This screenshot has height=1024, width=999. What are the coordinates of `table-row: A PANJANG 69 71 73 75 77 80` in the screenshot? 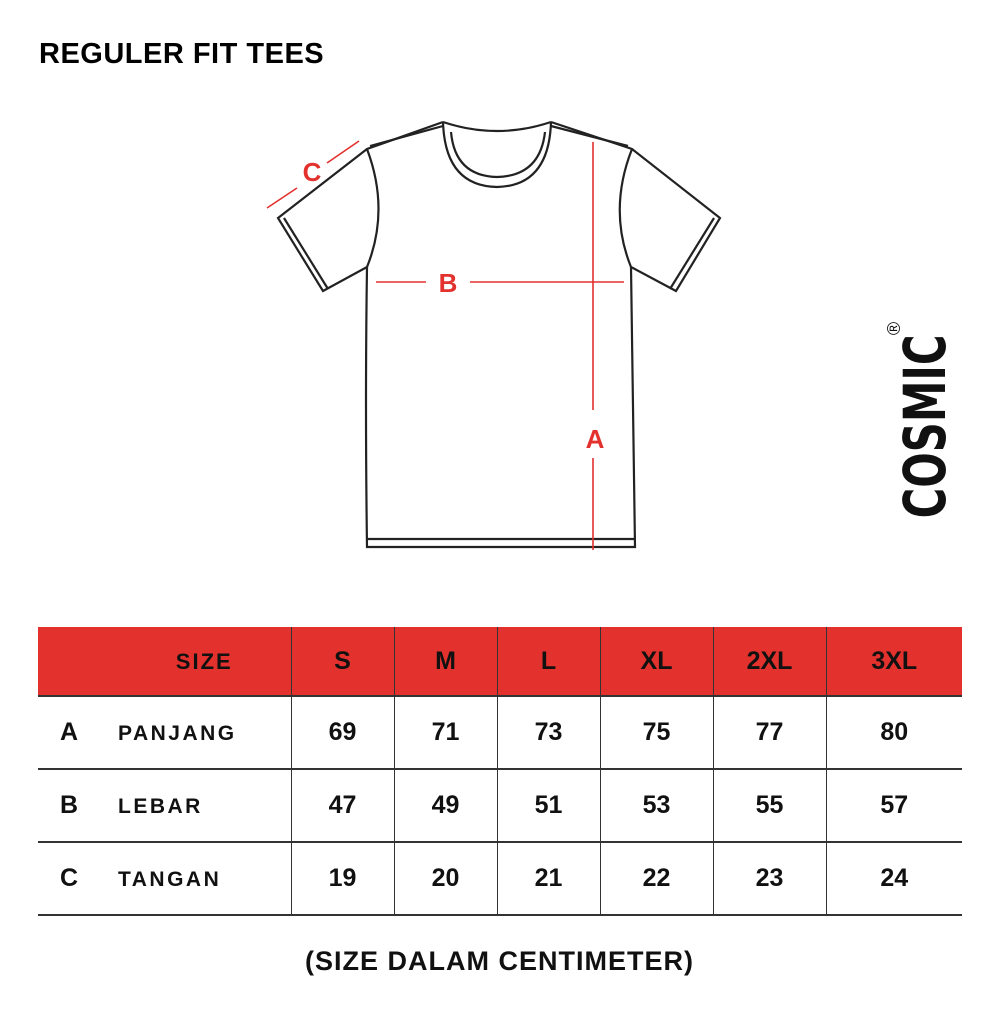 It's located at (500, 733).